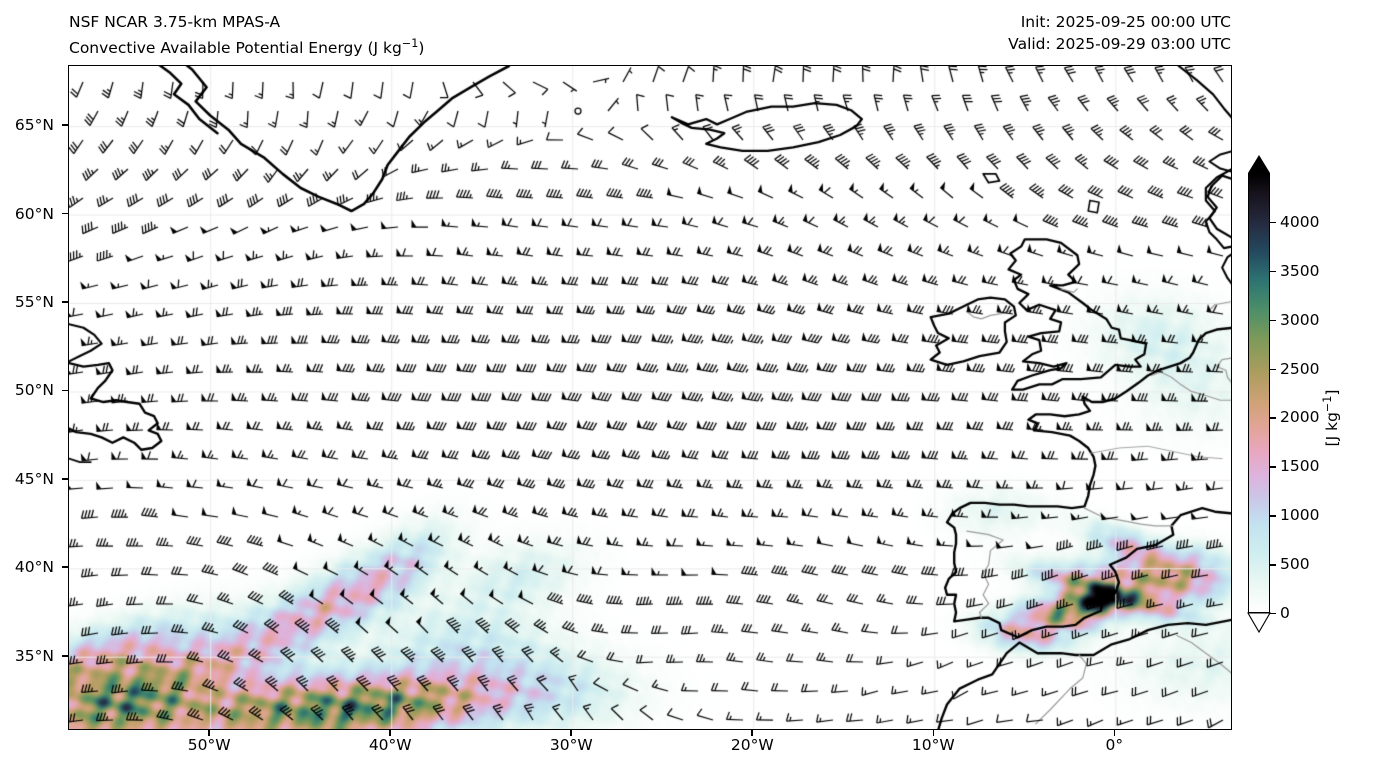  What do you see at coordinates (1259, 164) in the screenshot?
I see `colorbar-extend-max-arrow` at bounding box center [1259, 164].